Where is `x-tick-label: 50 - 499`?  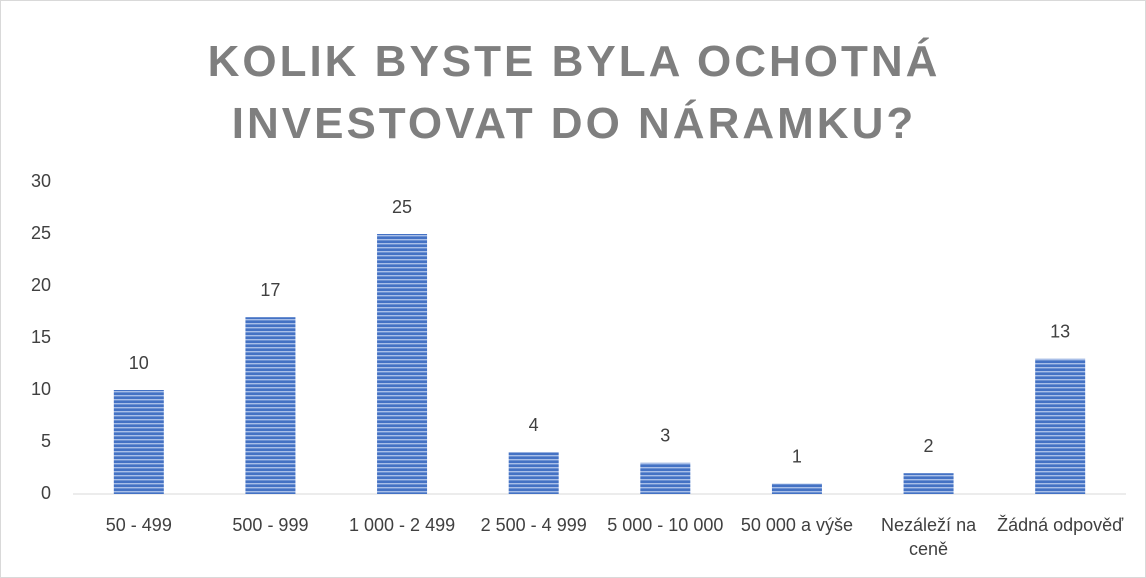 x-tick-label: 50 - 499 is located at coordinates (138, 525).